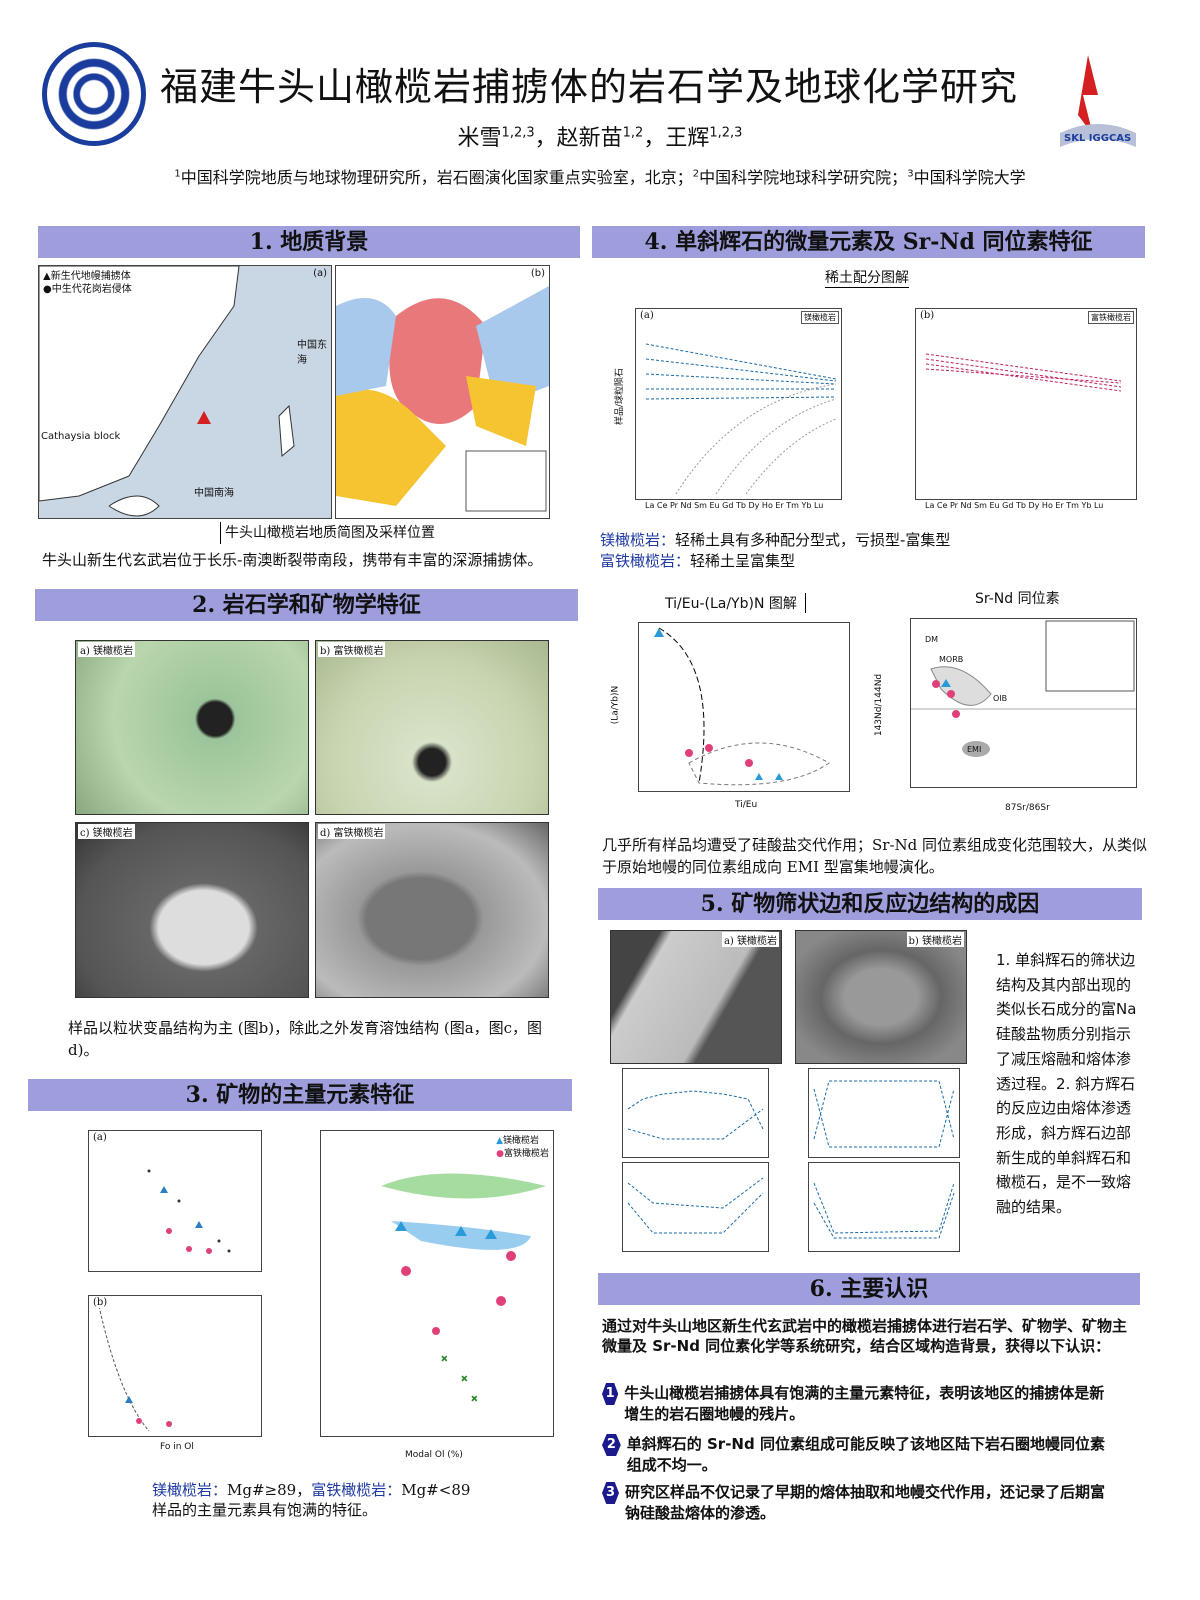  I want to click on legend: 富铁橄榄岩, so click(1111, 317).